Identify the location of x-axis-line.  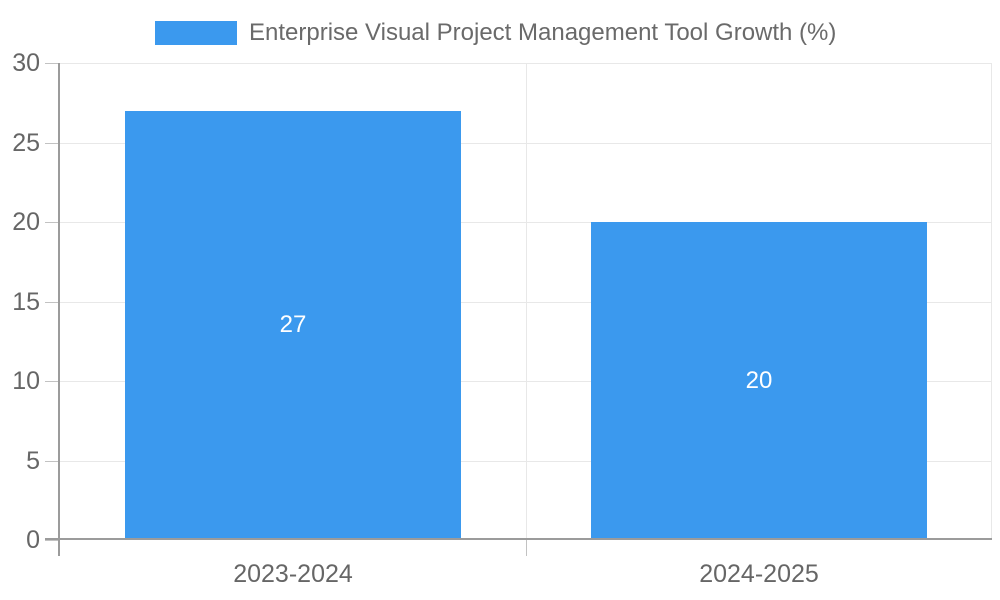
(518, 539).